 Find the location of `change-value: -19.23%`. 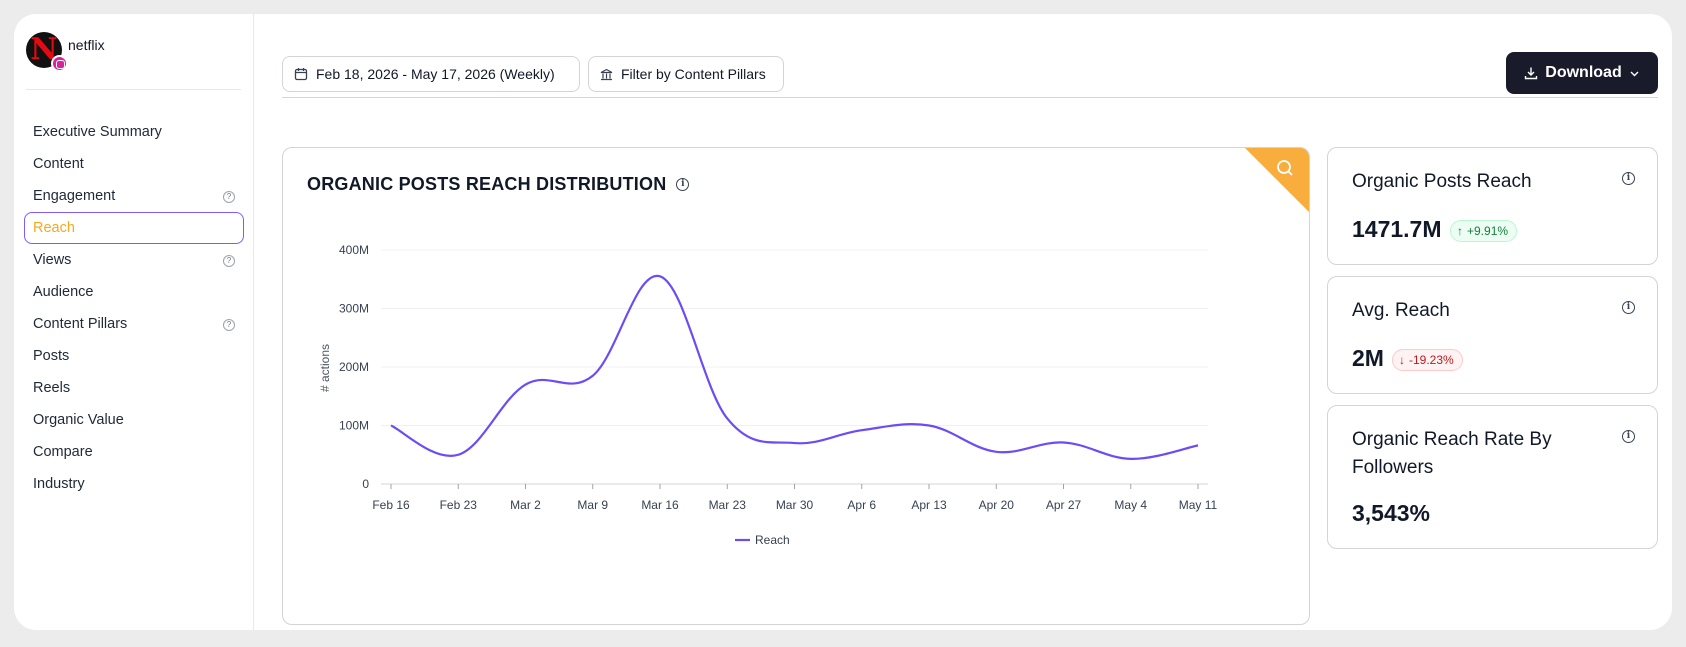

change-value: -19.23% is located at coordinates (1431, 360).